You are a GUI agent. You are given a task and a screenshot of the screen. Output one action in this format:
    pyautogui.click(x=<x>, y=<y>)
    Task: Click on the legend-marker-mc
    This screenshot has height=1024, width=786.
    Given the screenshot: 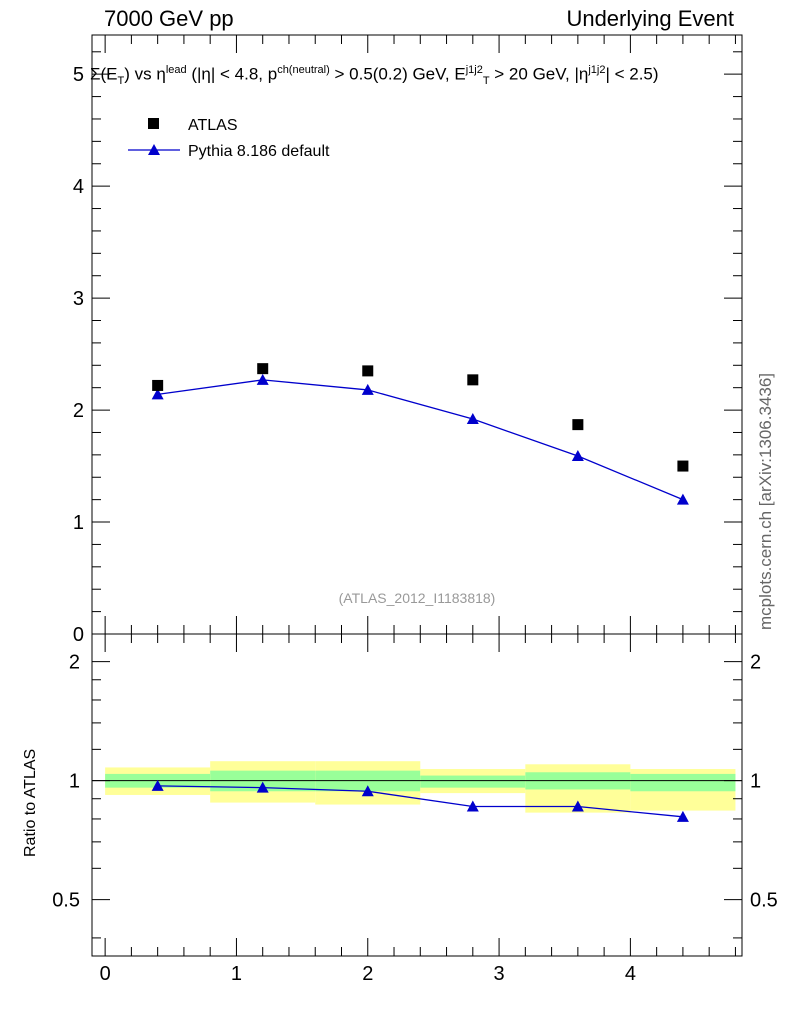 What is the action you would take?
    pyautogui.click(x=154, y=149)
    